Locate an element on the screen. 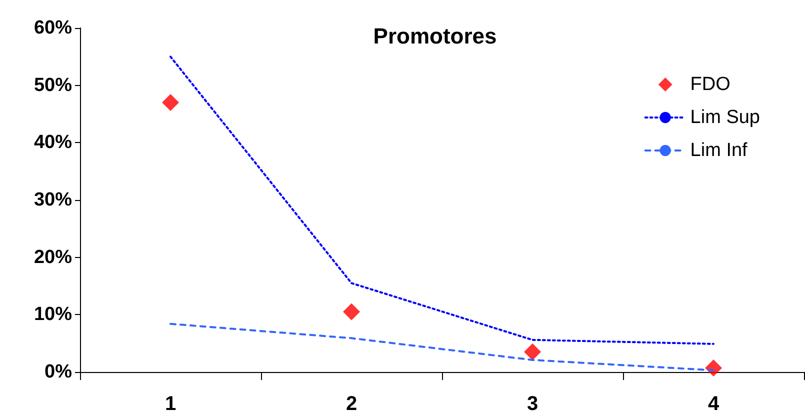  legend-label: Lim Inf is located at coordinates (719, 150).